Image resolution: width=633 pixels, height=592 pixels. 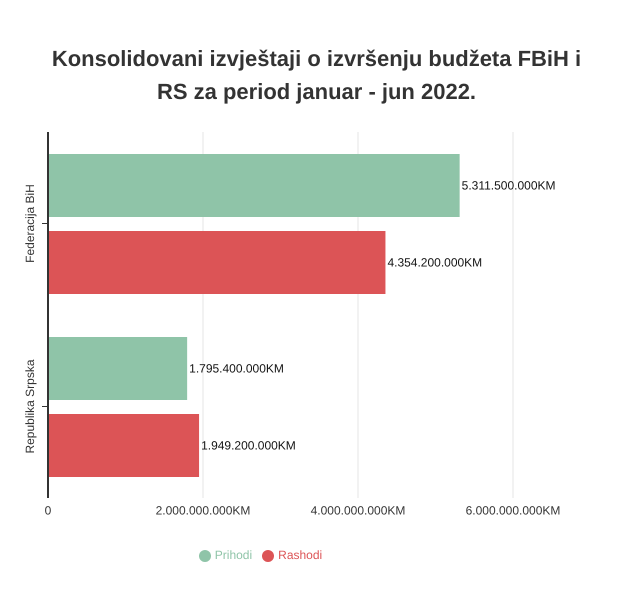 What do you see at coordinates (316, 75) in the screenshot?
I see `chart-title: Konsolidovani izvještaji o izvršenju budžeta FBiH i RS za period januar - jun 2022.` at bounding box center [316, 75].